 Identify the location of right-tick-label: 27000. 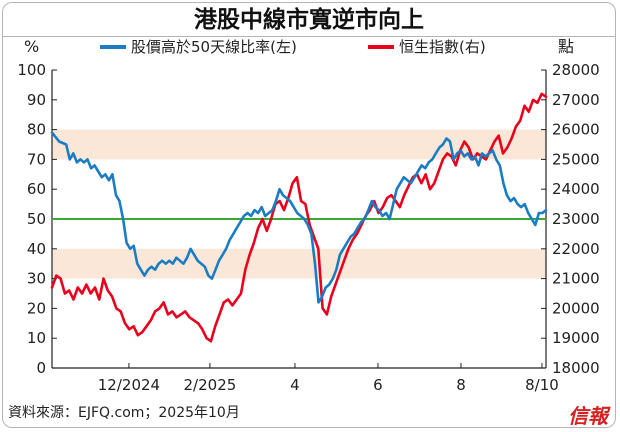
(576, 100).